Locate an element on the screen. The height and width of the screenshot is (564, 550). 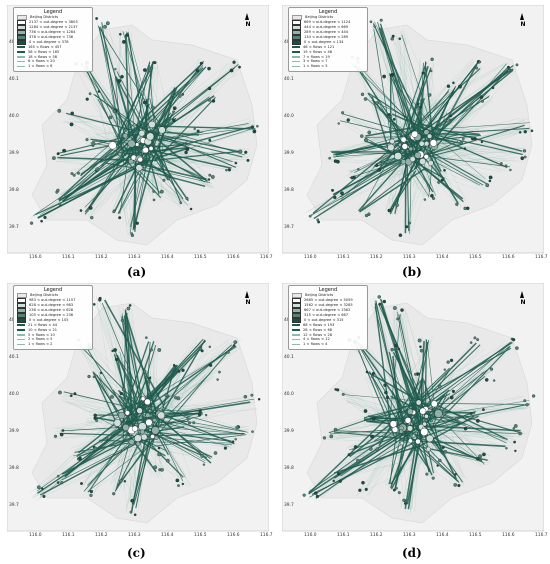
legend-item: 3 < flows < 7 is located at coordinates (328, 61).